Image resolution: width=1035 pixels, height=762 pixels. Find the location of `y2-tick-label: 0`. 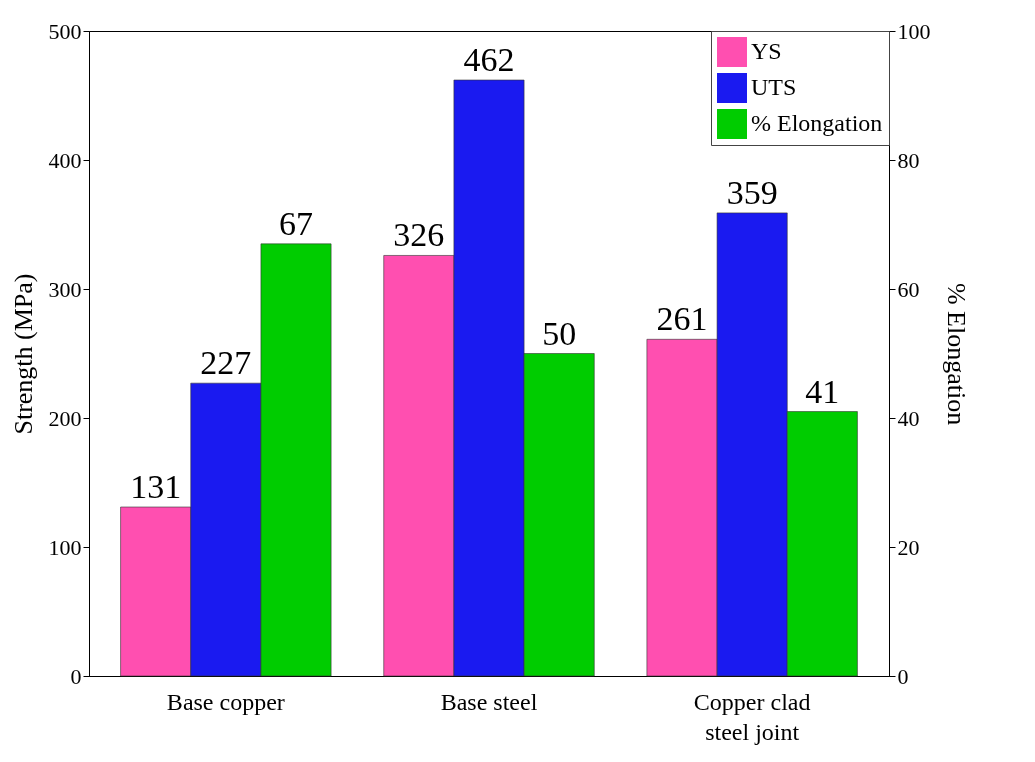

y2-tick-label: 0 is located at coordinates (903, 676).